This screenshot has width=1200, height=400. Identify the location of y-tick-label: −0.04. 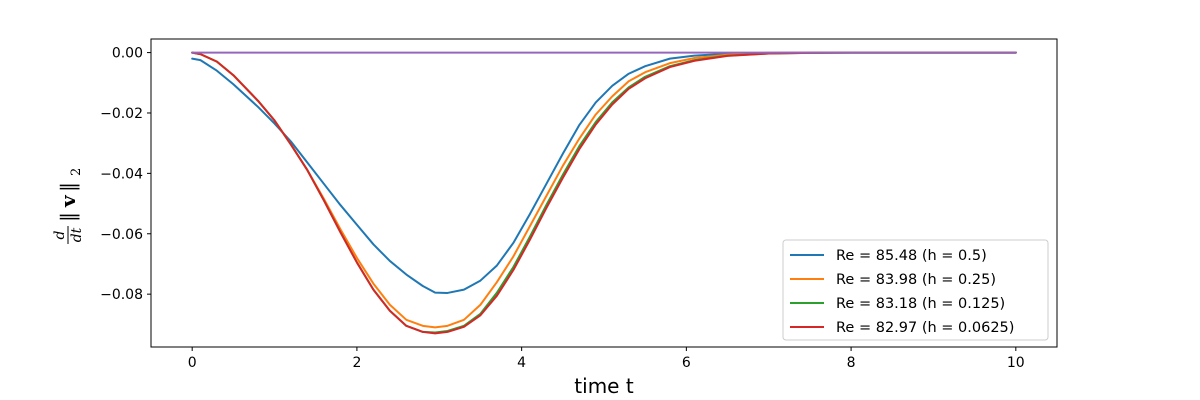
(121, 174).